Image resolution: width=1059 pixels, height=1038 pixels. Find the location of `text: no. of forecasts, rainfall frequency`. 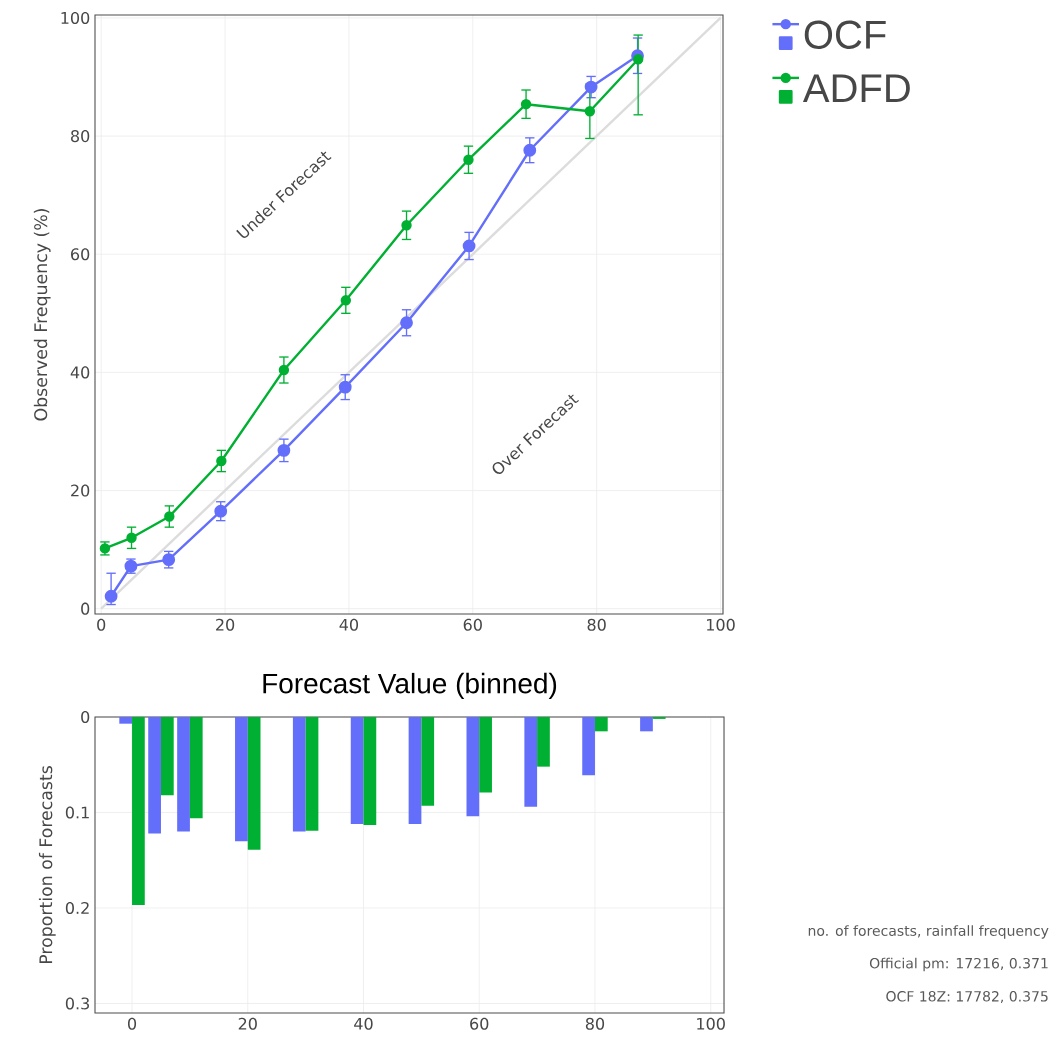

text: no. of forecasts, rainfall frequency is located at coordinates (928, 932).